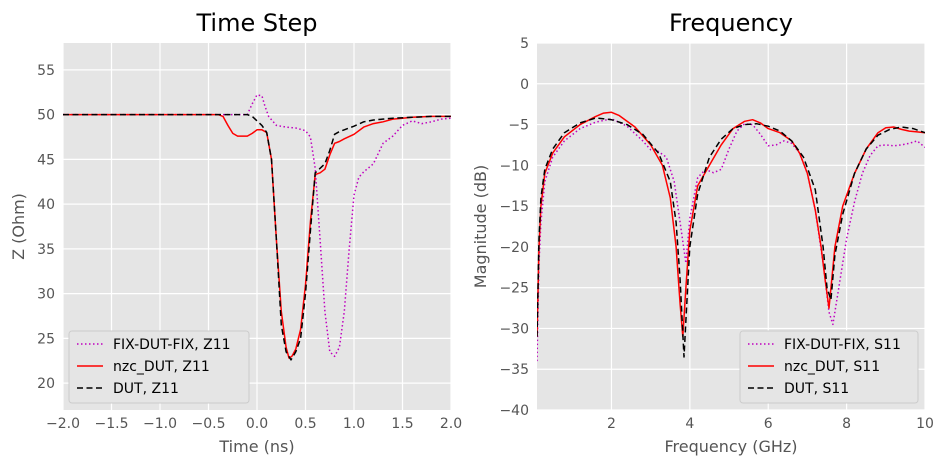 This screenshot has height=468, width=947. What do you see at coordinates (46, 205) in the screenshot?
I see `y-tick-label: 40` at bounding box center [46, 205].